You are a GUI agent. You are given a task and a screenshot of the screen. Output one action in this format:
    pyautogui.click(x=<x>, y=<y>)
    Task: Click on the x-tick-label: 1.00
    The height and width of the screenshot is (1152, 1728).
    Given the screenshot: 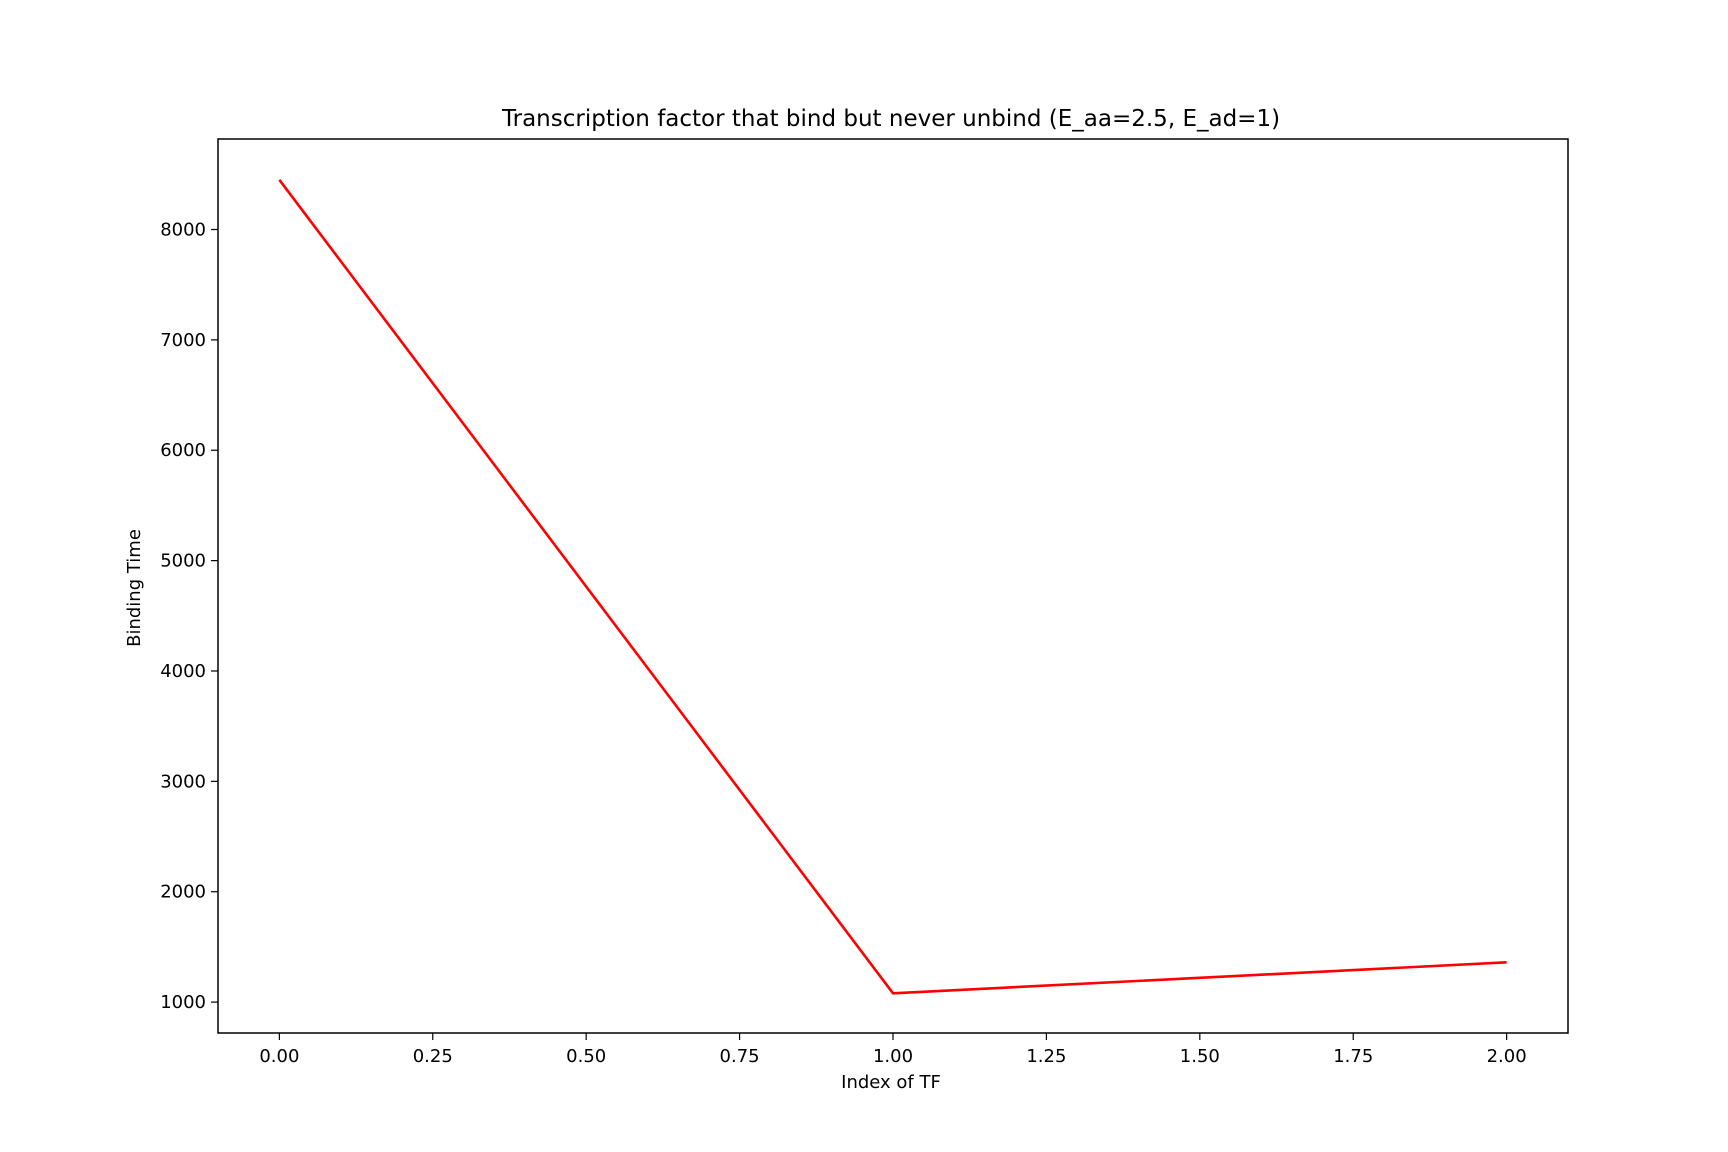 What is the action you would take?
    pyautogui.click(x=893, y=1056)
    